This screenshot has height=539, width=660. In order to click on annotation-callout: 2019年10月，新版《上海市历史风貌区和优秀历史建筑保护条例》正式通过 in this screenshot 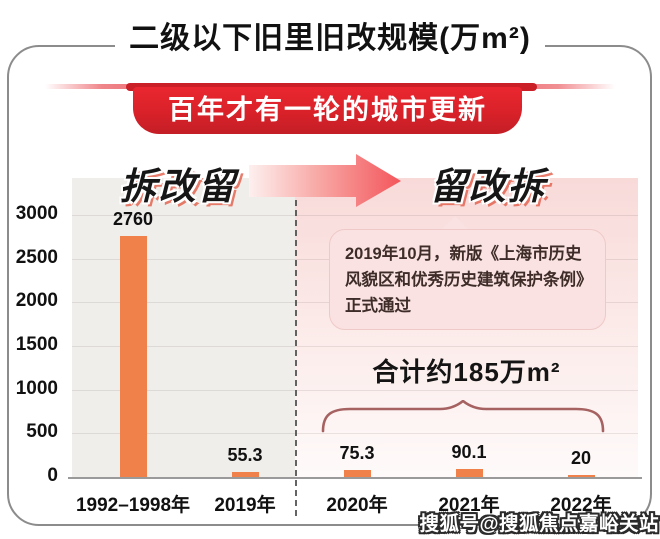, I will do `click(467, 279)`.